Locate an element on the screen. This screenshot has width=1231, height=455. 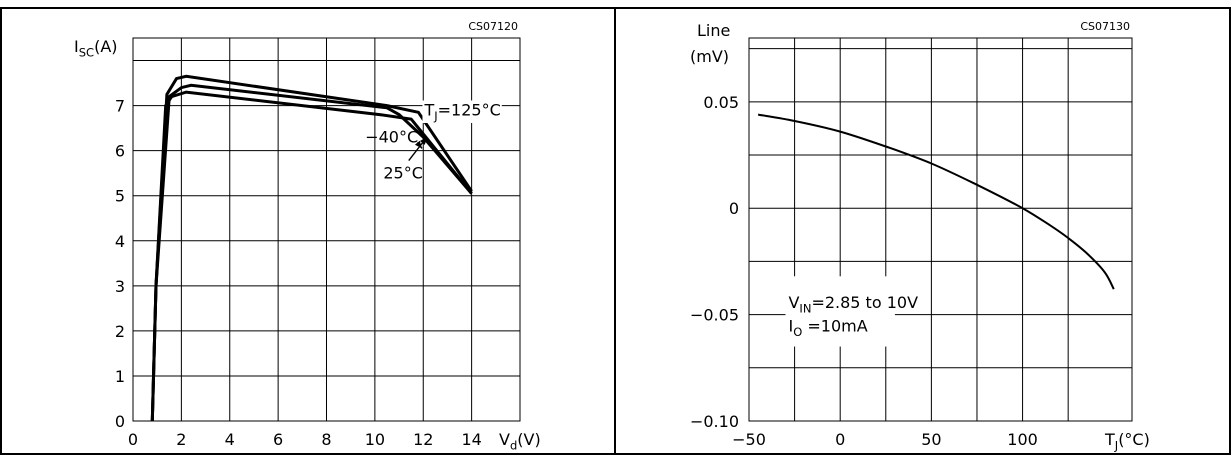
y-axis-label-line2: (mV) is located at coordinates (709, 56).